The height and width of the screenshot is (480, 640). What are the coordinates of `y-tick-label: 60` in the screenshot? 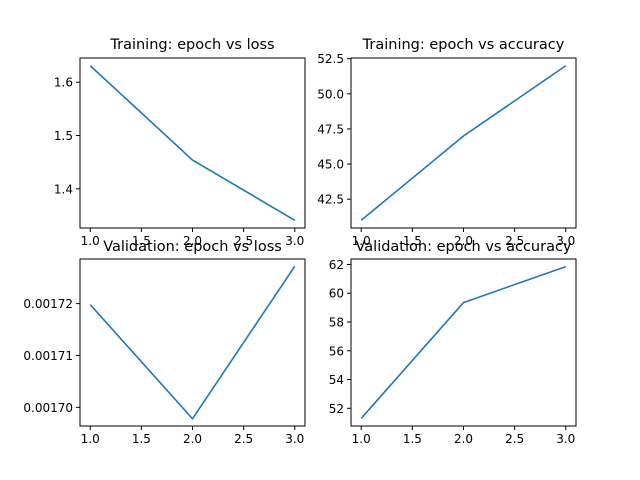 It's located at (336, 294).